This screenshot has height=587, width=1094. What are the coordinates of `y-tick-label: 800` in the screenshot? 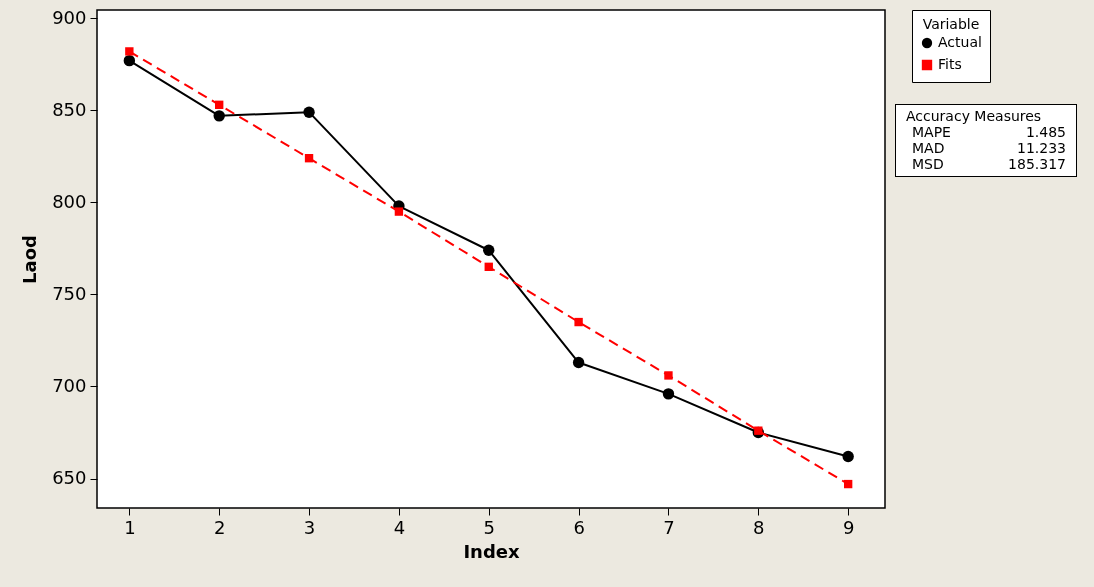 It's located at (69, 201).